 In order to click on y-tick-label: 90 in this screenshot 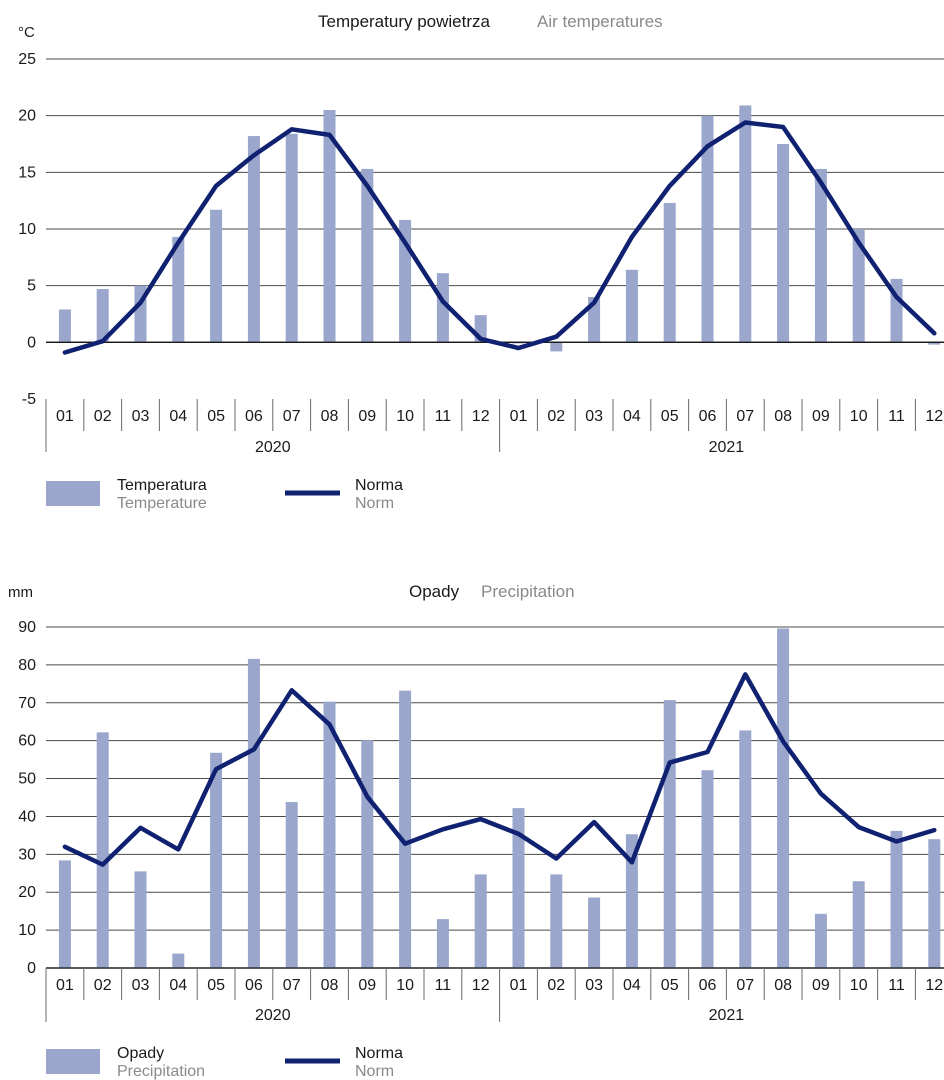, I will do `click(27, 627)`.